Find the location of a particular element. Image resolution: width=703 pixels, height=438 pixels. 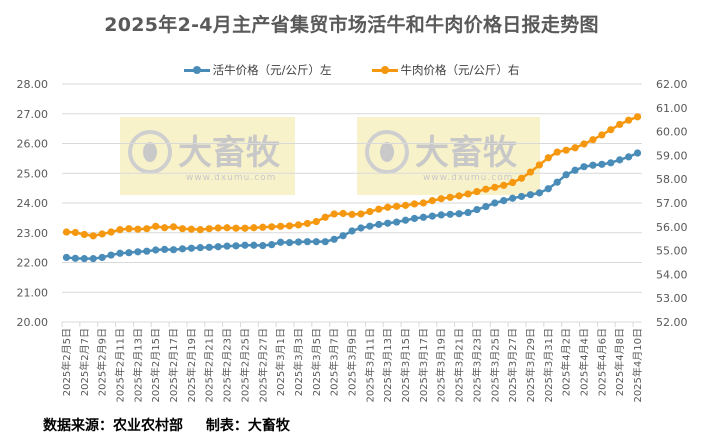

legend-item-live-cattle: 活牛价格（元/公斤）左 is located at coordinates (257, 70).